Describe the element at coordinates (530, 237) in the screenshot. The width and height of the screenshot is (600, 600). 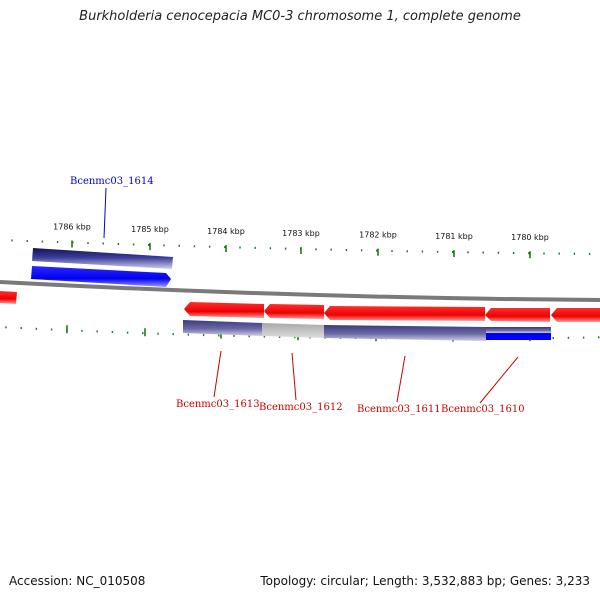
I see `ruler-kbp-label: 1780 kbp` at that location.